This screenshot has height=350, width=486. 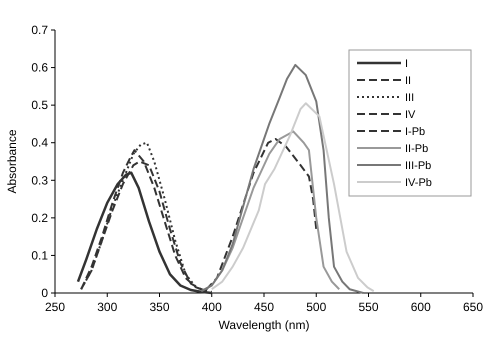 I want to click on y-tick-label: 0.1, so click(x=39, y=255).